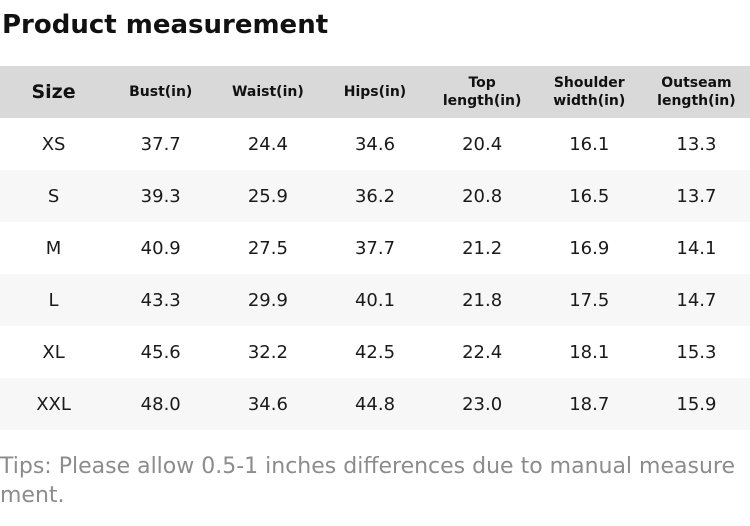 This screenshot has width=750, height=526. Describe the element at coordinates (589, 404) in the screenshot. I see `measurement-cell: 18.7` at that location.